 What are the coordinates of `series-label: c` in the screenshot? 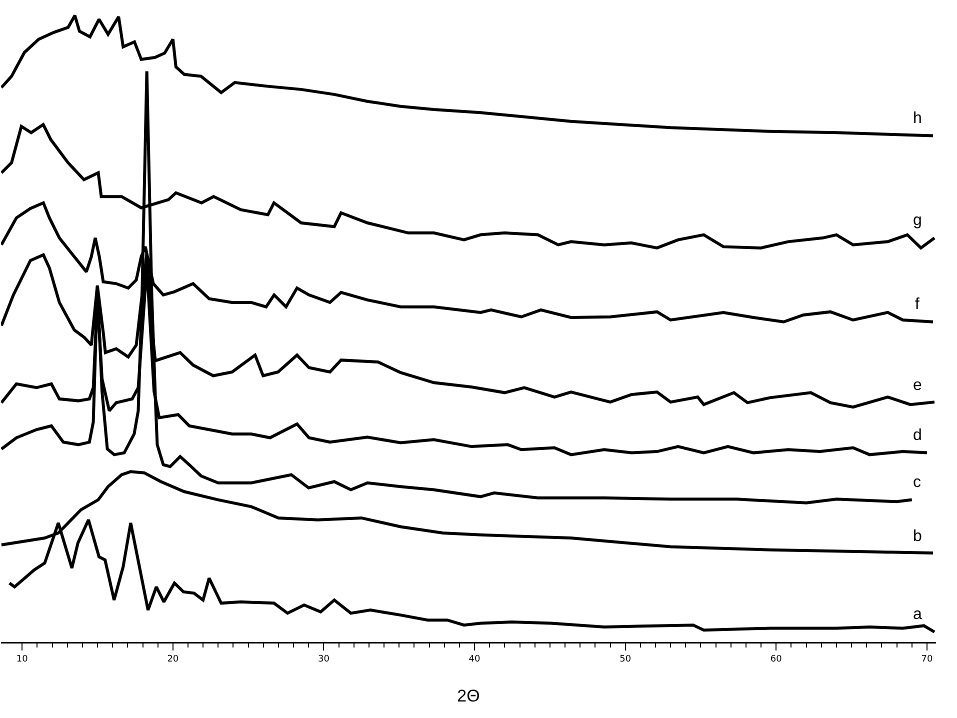 It's located at (917, 482).